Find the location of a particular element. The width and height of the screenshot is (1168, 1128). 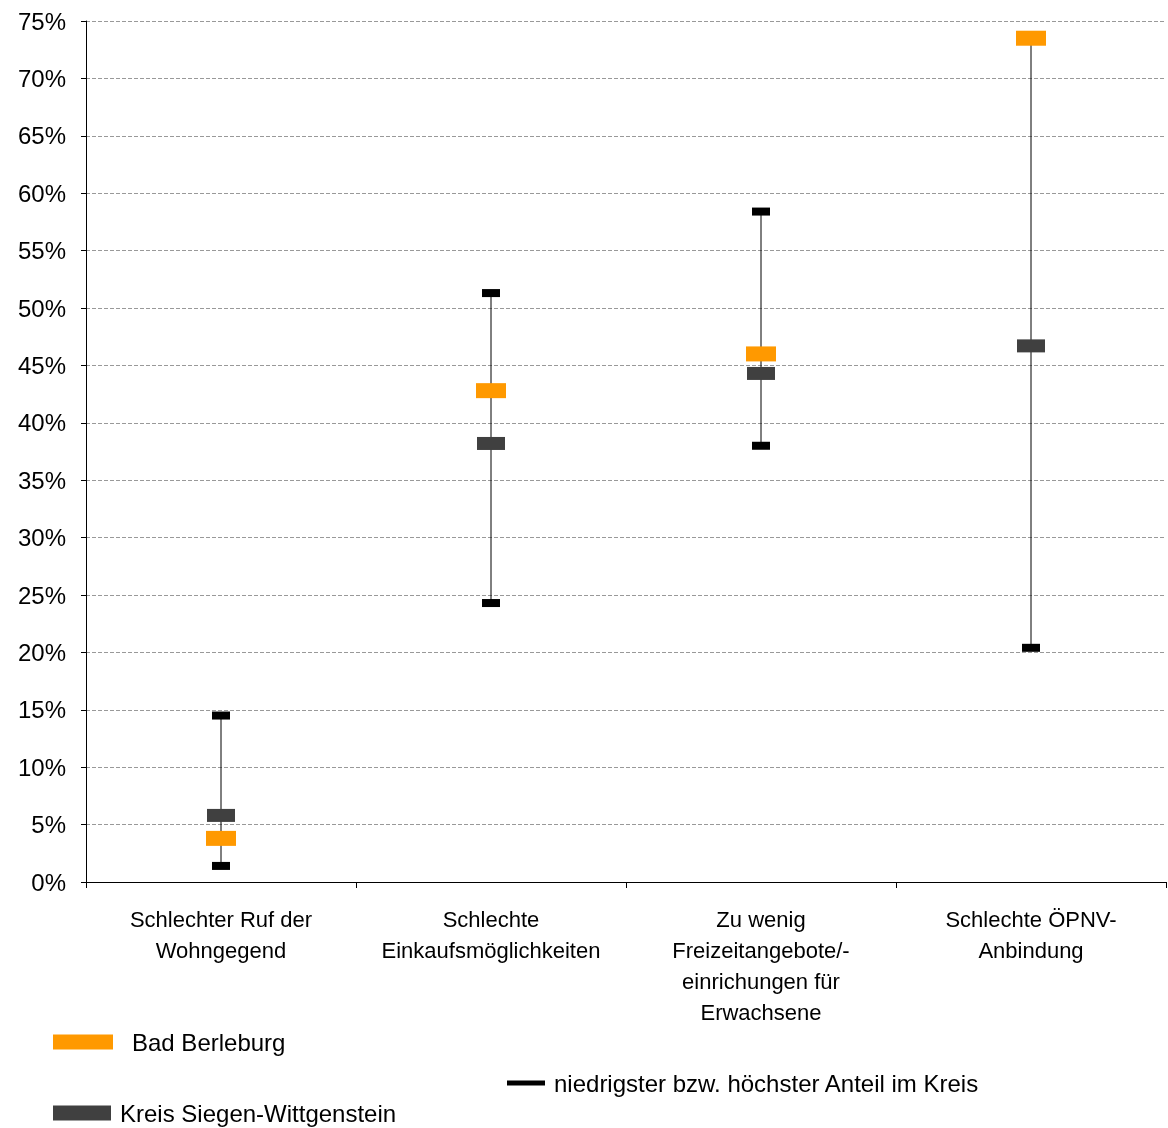

y-tick-label: 55% is located at coordinates (41, 251).